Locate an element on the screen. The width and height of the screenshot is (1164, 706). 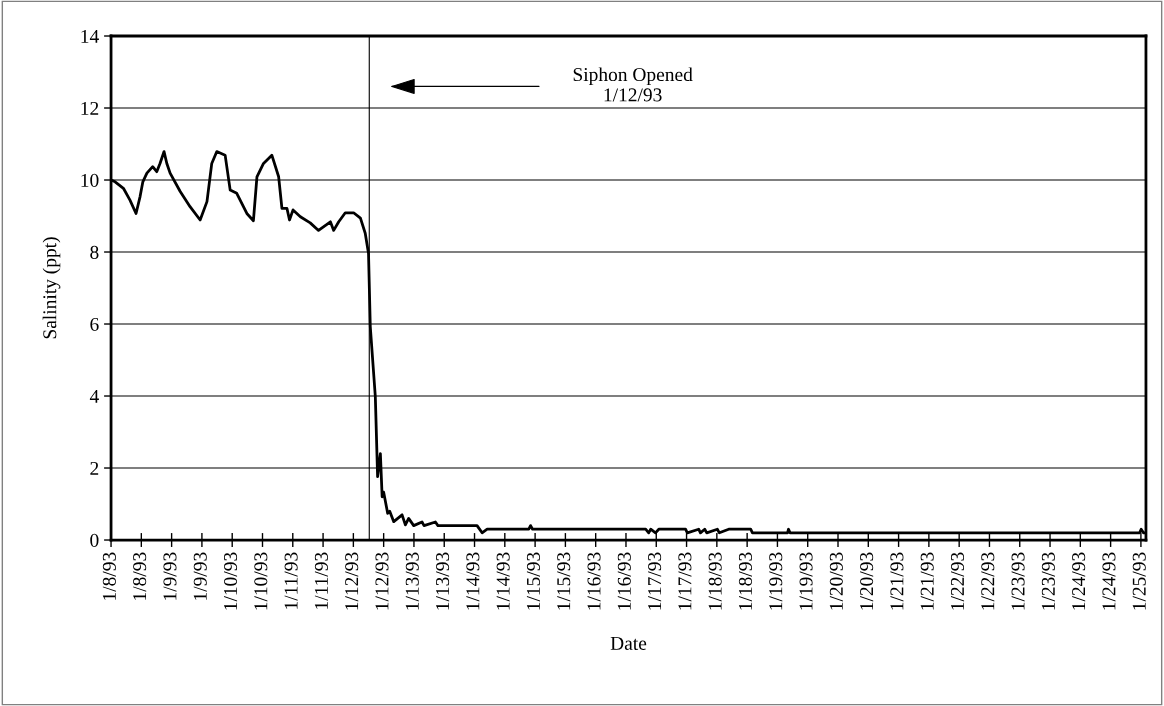
y-tick-label: 2 is located at coordinates (94, 468).